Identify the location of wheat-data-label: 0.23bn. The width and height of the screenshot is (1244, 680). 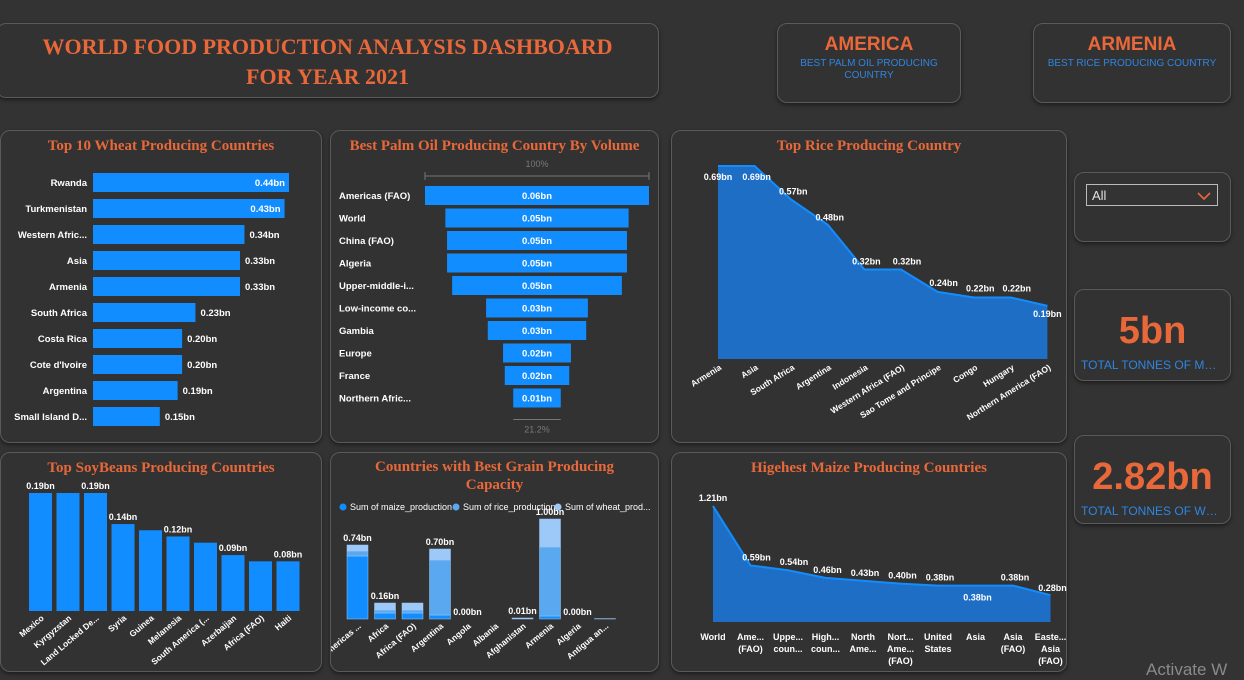
(215, 313).